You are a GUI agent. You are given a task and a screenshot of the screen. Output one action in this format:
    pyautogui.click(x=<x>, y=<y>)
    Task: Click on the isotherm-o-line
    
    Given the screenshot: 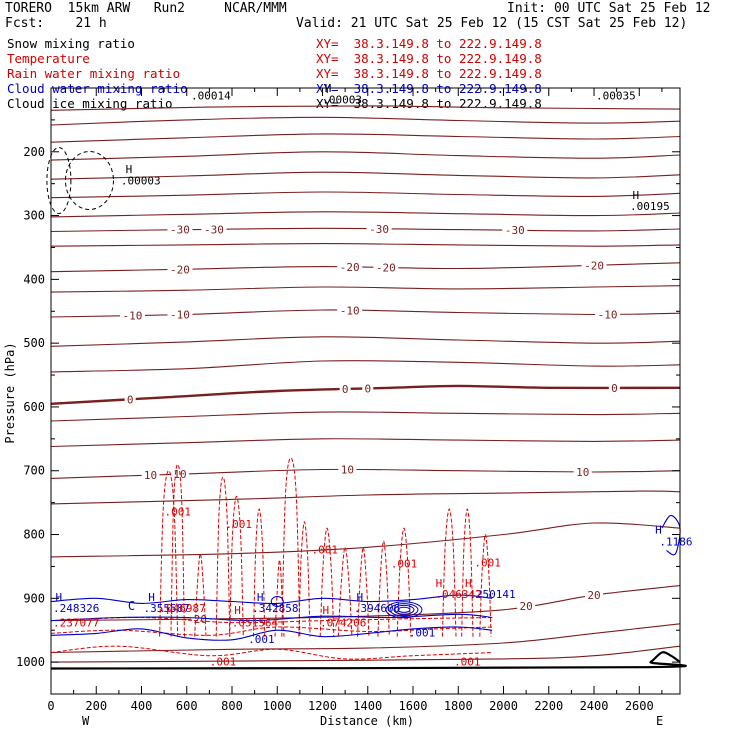 What is the action you would take?
    pyautogui.click(x=365, y=638)
    